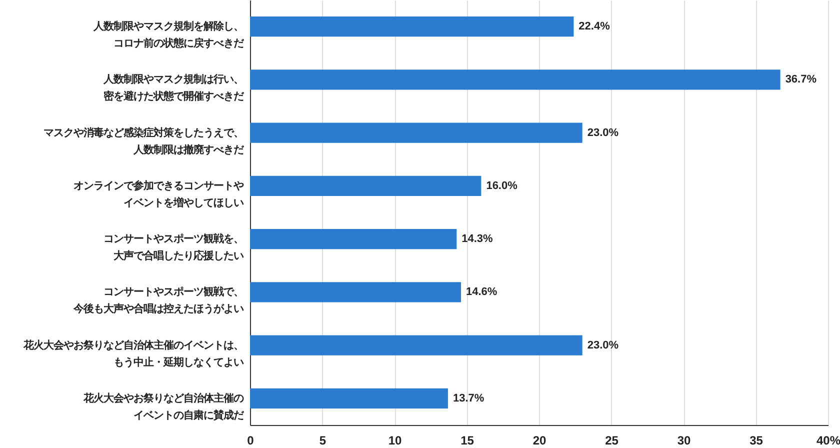 The width and height of the screenshot is (840, 448). What do you see at coordinates (322, 441) in the screenshot?
I see `x-tick-label: 5` at bounding box center [322, 441].